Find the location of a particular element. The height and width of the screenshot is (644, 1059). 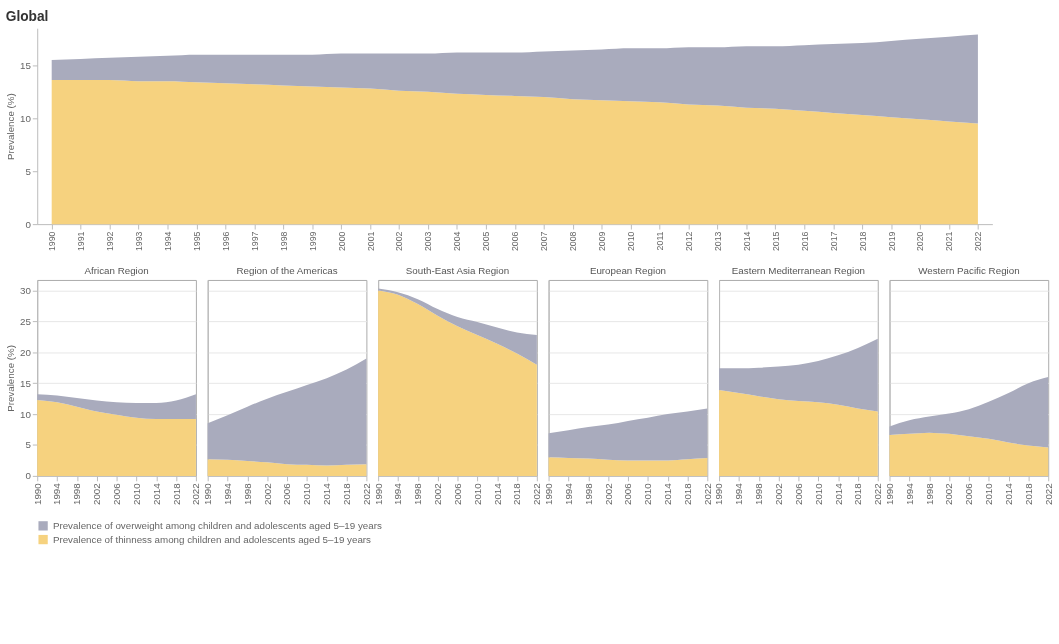

x-tick-label: 2005 is located at coordinates (486, 241).